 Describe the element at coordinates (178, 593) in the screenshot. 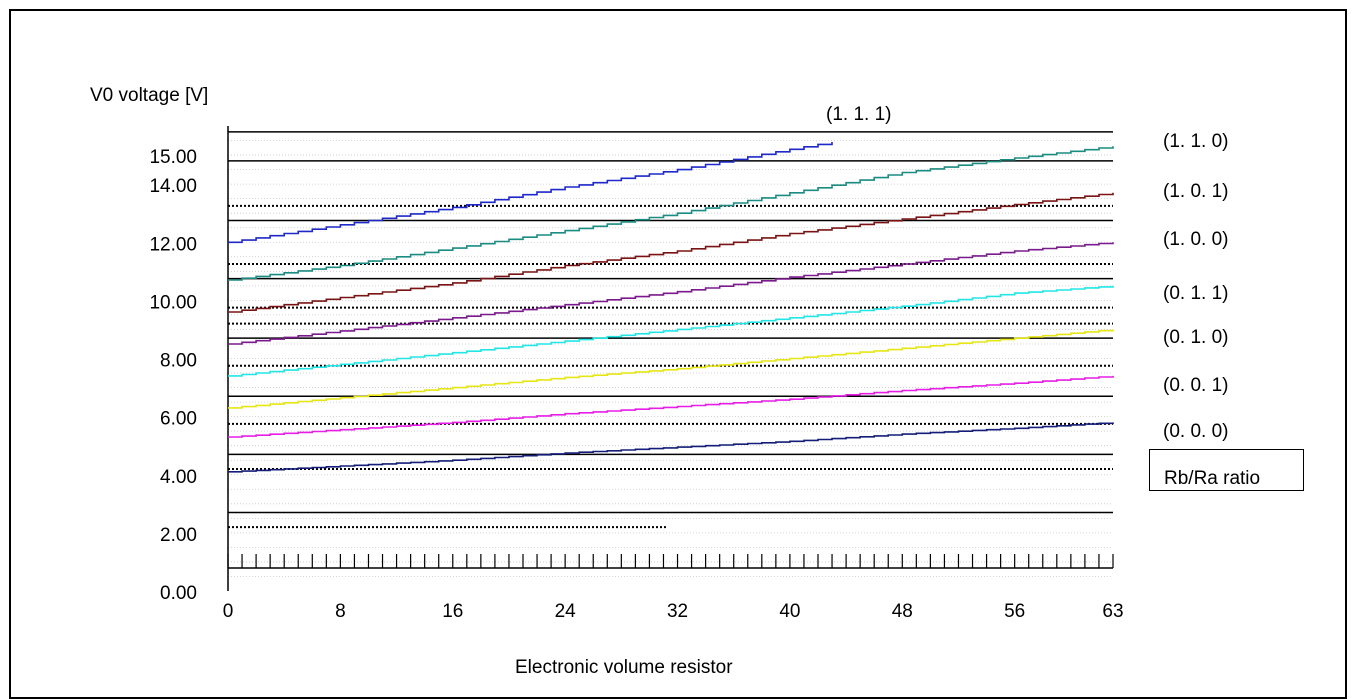

I see `y-tick-label: 0.00` at that location.